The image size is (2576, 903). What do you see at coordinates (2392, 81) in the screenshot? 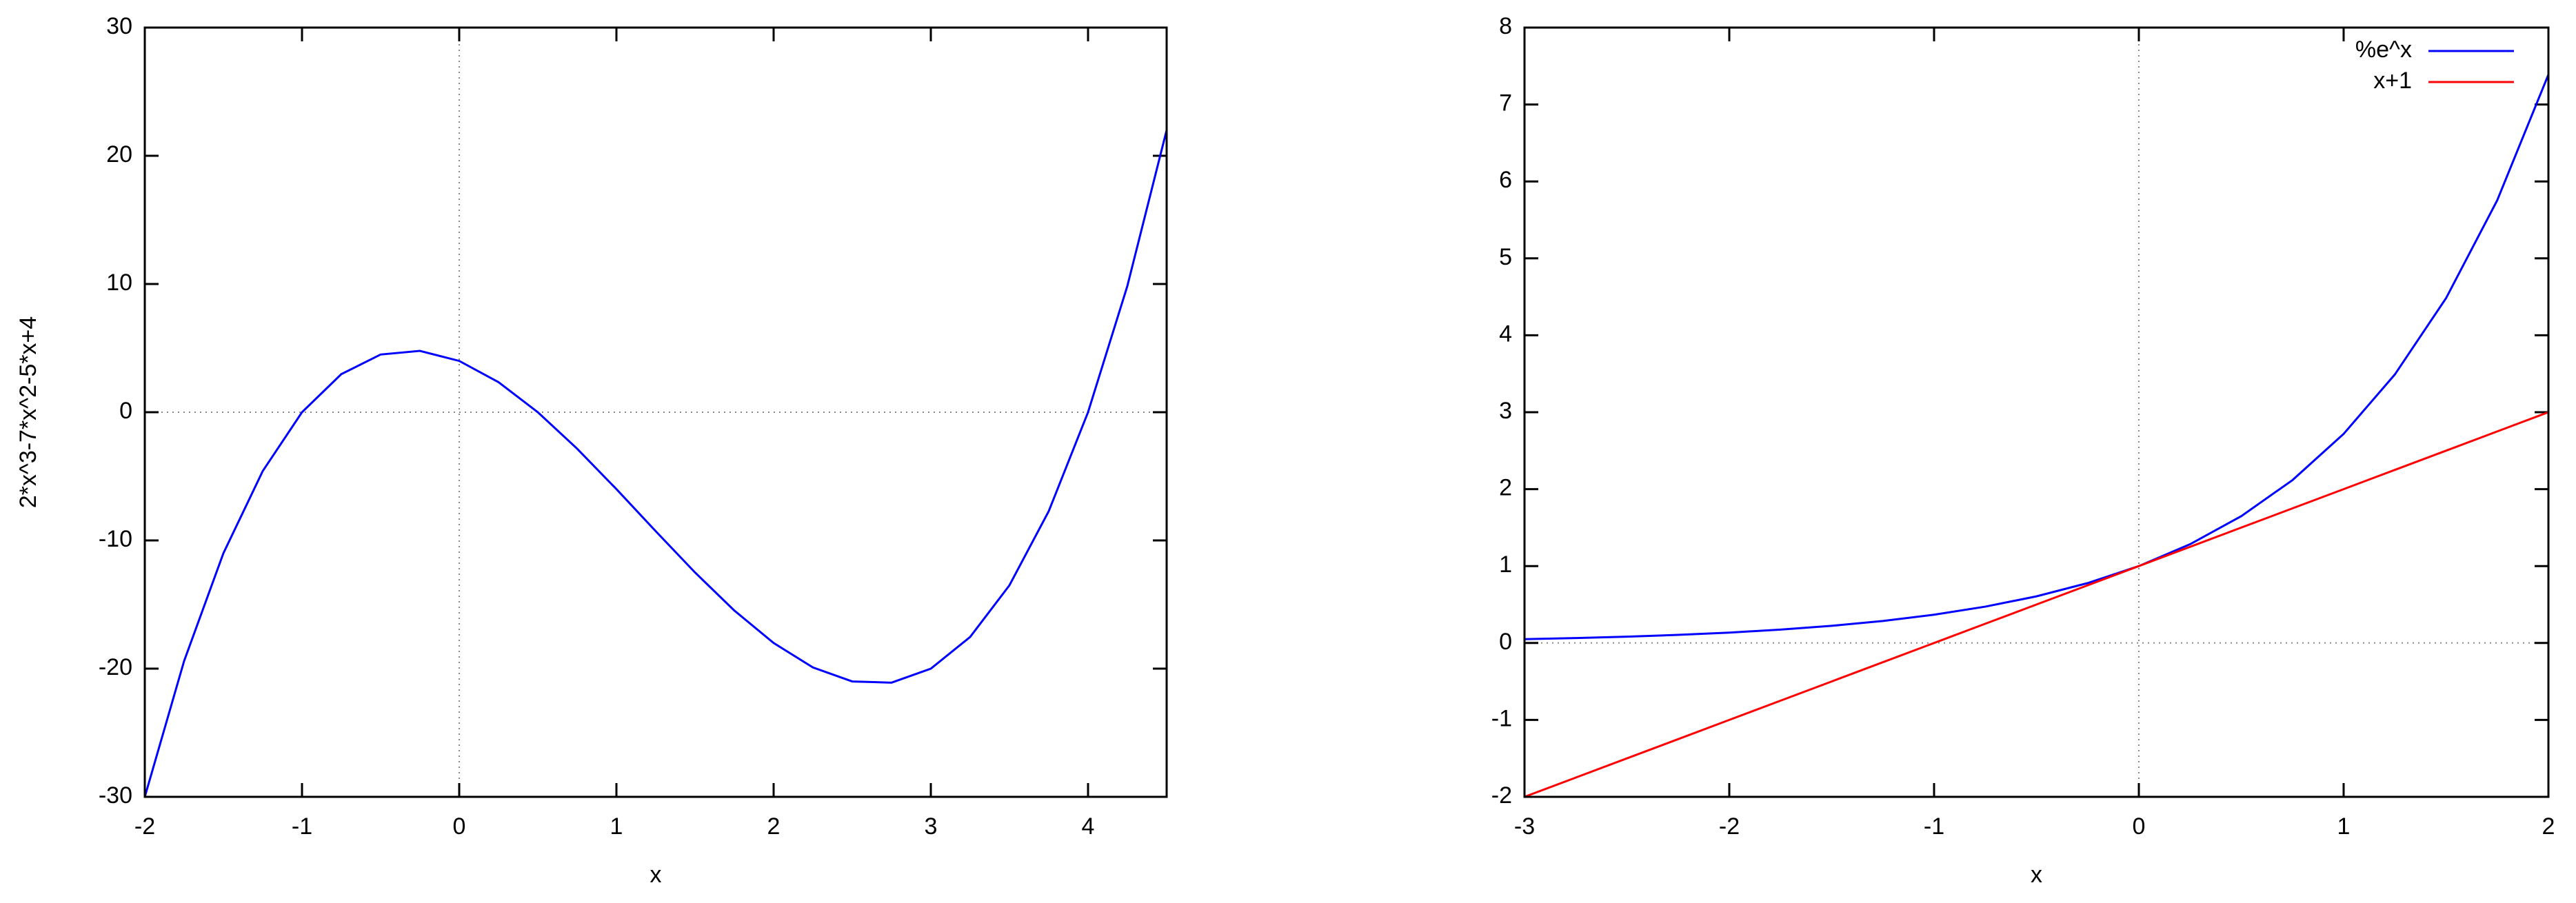
I see `legend-label: x+1` at bounding box center [2392, 81].